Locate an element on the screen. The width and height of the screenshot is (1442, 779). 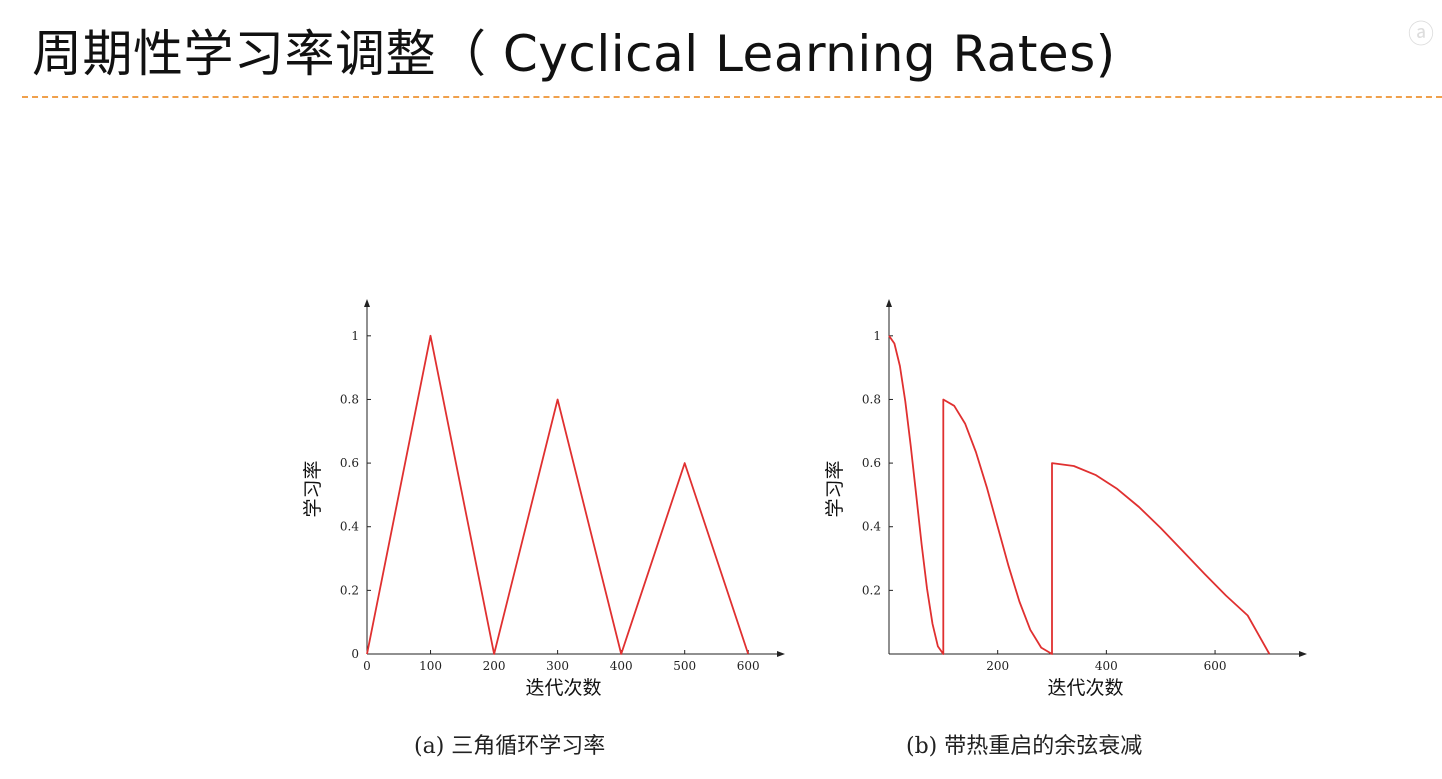
x-tick-label: 500 is located at coordinates (684, 666).